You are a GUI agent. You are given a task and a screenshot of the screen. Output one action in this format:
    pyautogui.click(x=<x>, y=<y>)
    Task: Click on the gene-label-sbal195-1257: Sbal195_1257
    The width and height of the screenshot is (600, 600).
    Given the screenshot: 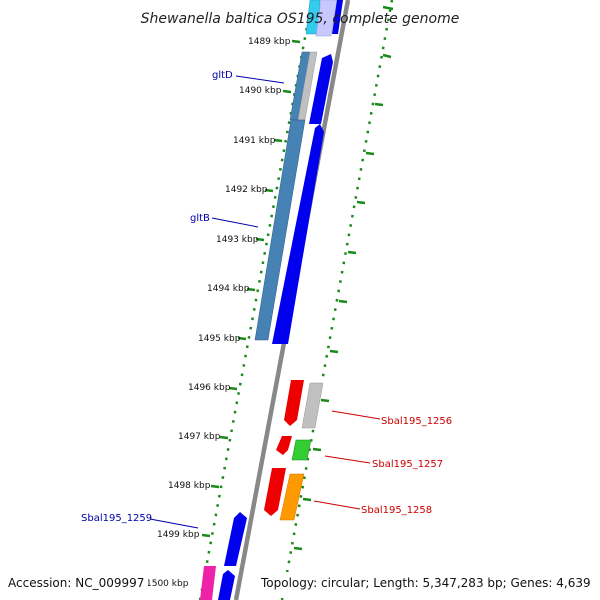 What is the action you would take?
    pyautogui.click(x=407, y=464)
    